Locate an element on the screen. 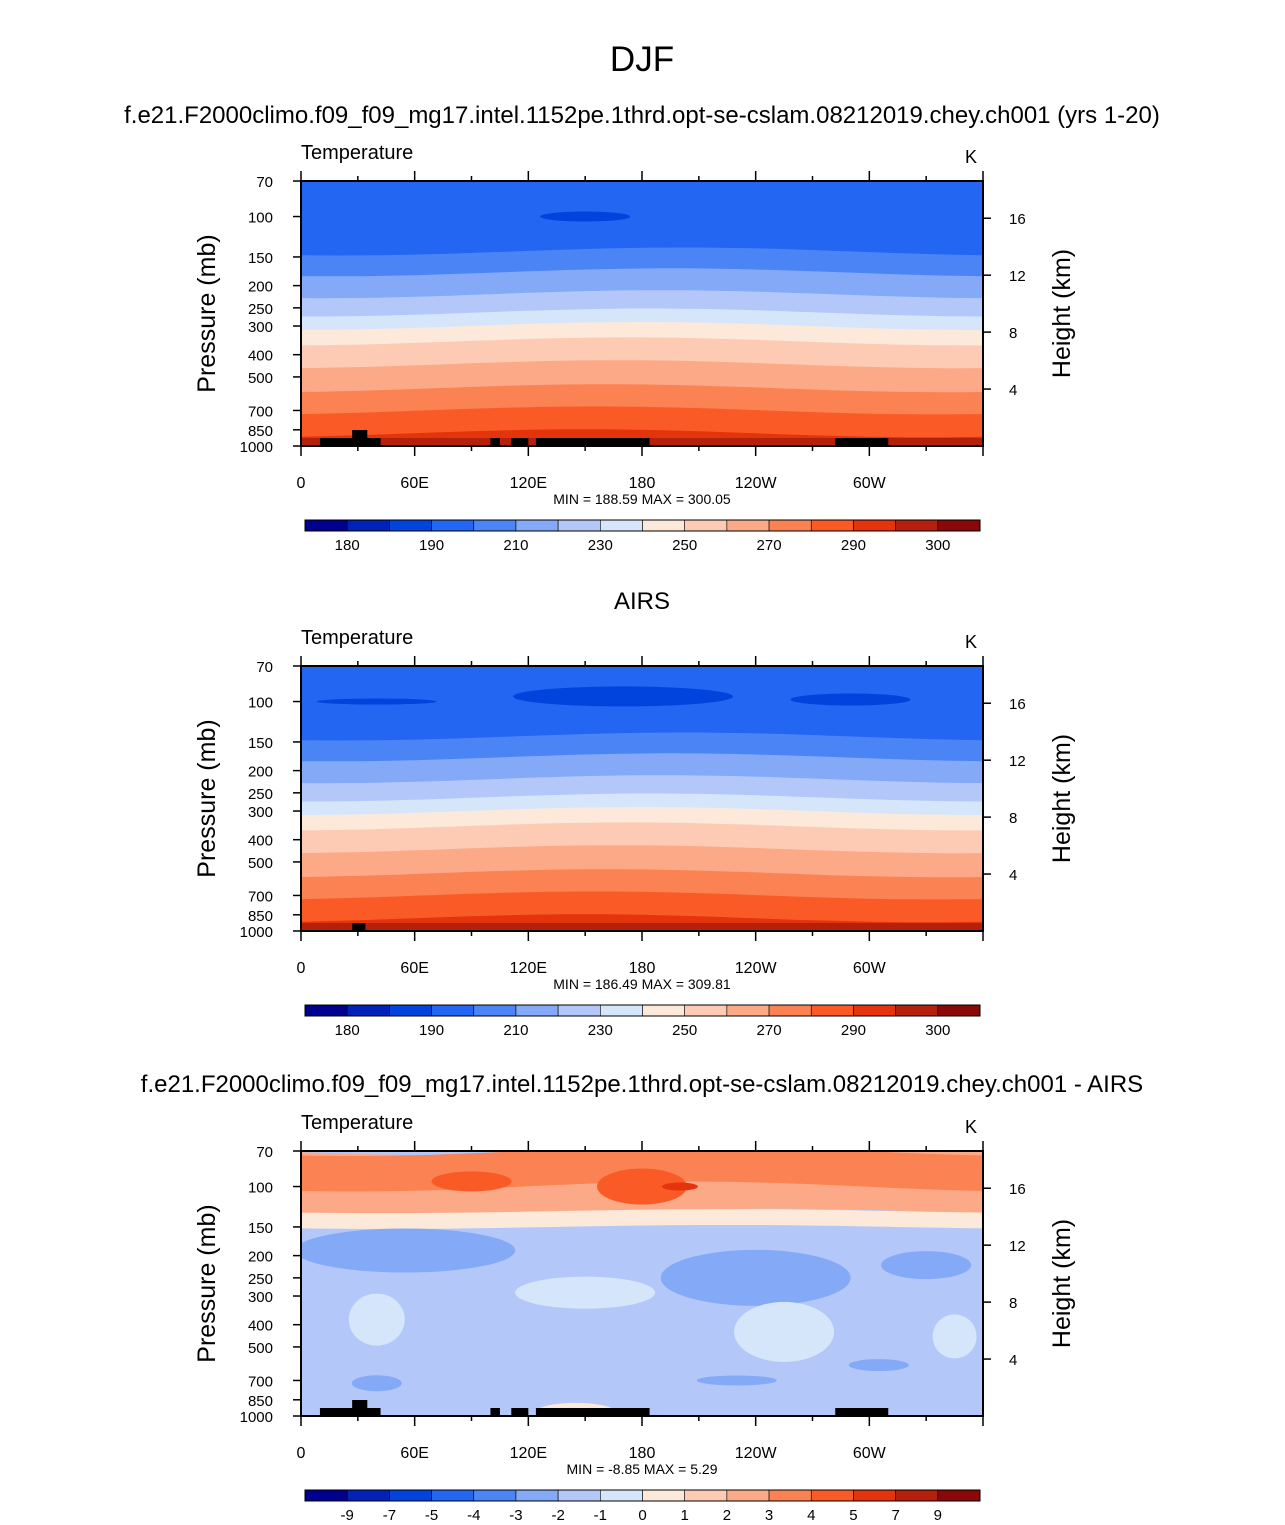  colorbar-label: 290 is located at coordinates (853, 545).